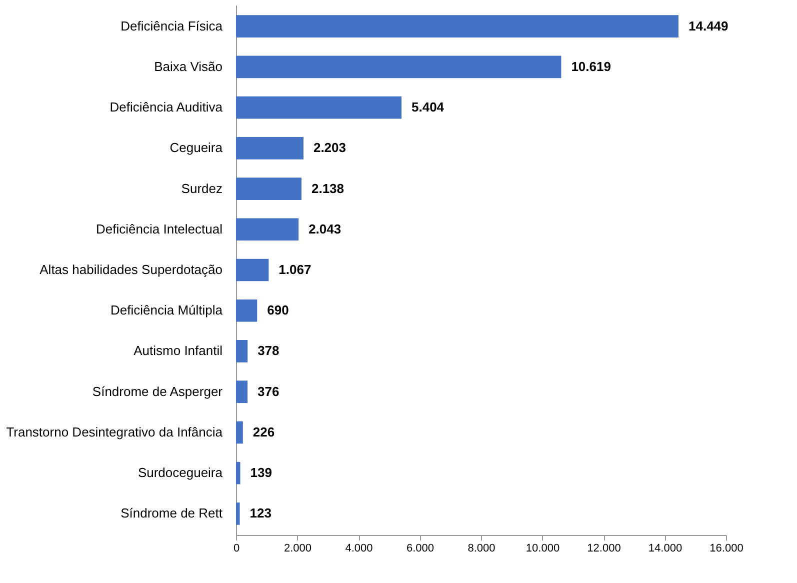 Image resolution: width=797 pixels, height=583 pixels. Describe the element at coordinates (708, 26) in the screenshot. I see `data-label: 14.449` at that location.